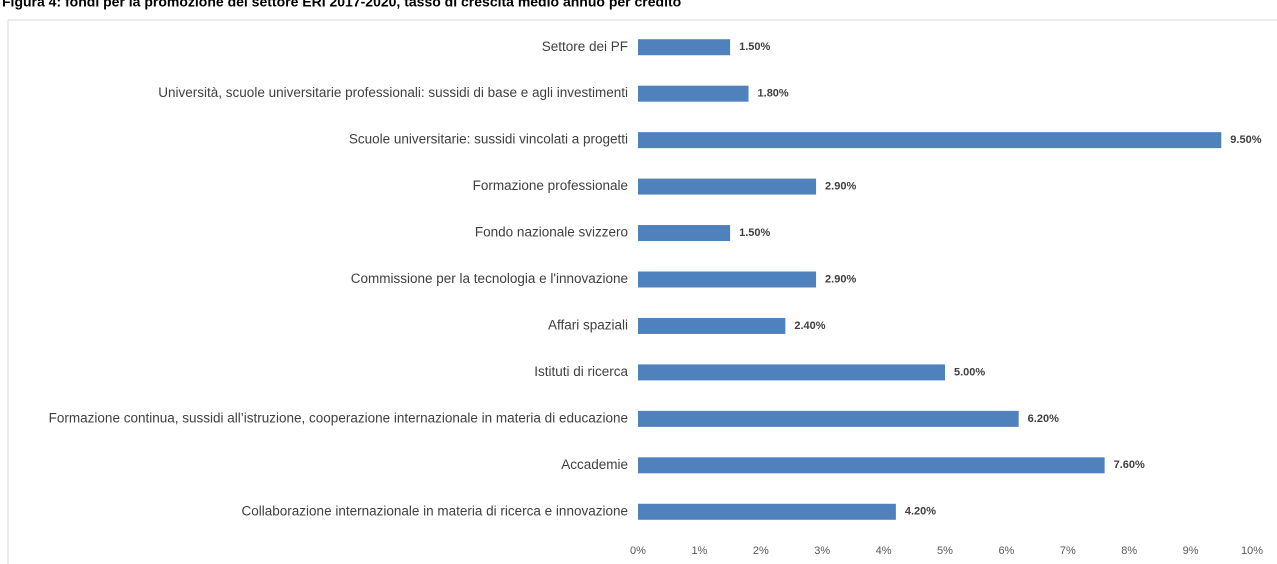 This screenshot has height=564, width=1277. I want to click on y-tick-label: Istituti di ricerca, so click(581, 371).